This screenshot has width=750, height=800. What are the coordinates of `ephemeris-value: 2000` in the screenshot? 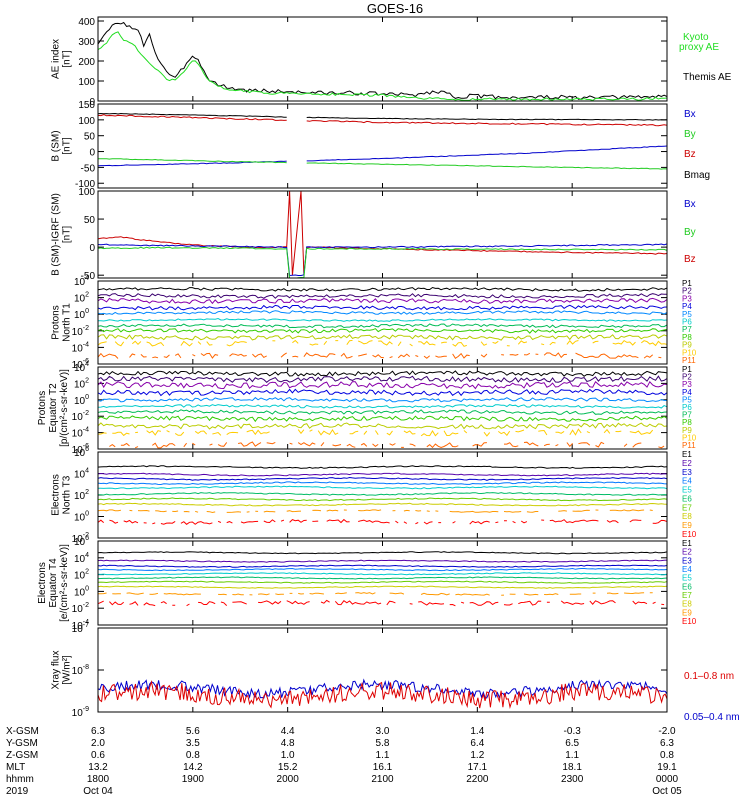 It's located at (288, 779).